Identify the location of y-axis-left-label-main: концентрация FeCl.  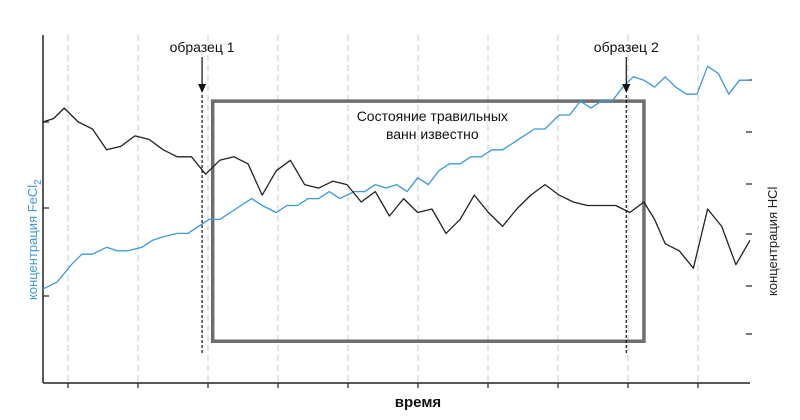
(32, 242).